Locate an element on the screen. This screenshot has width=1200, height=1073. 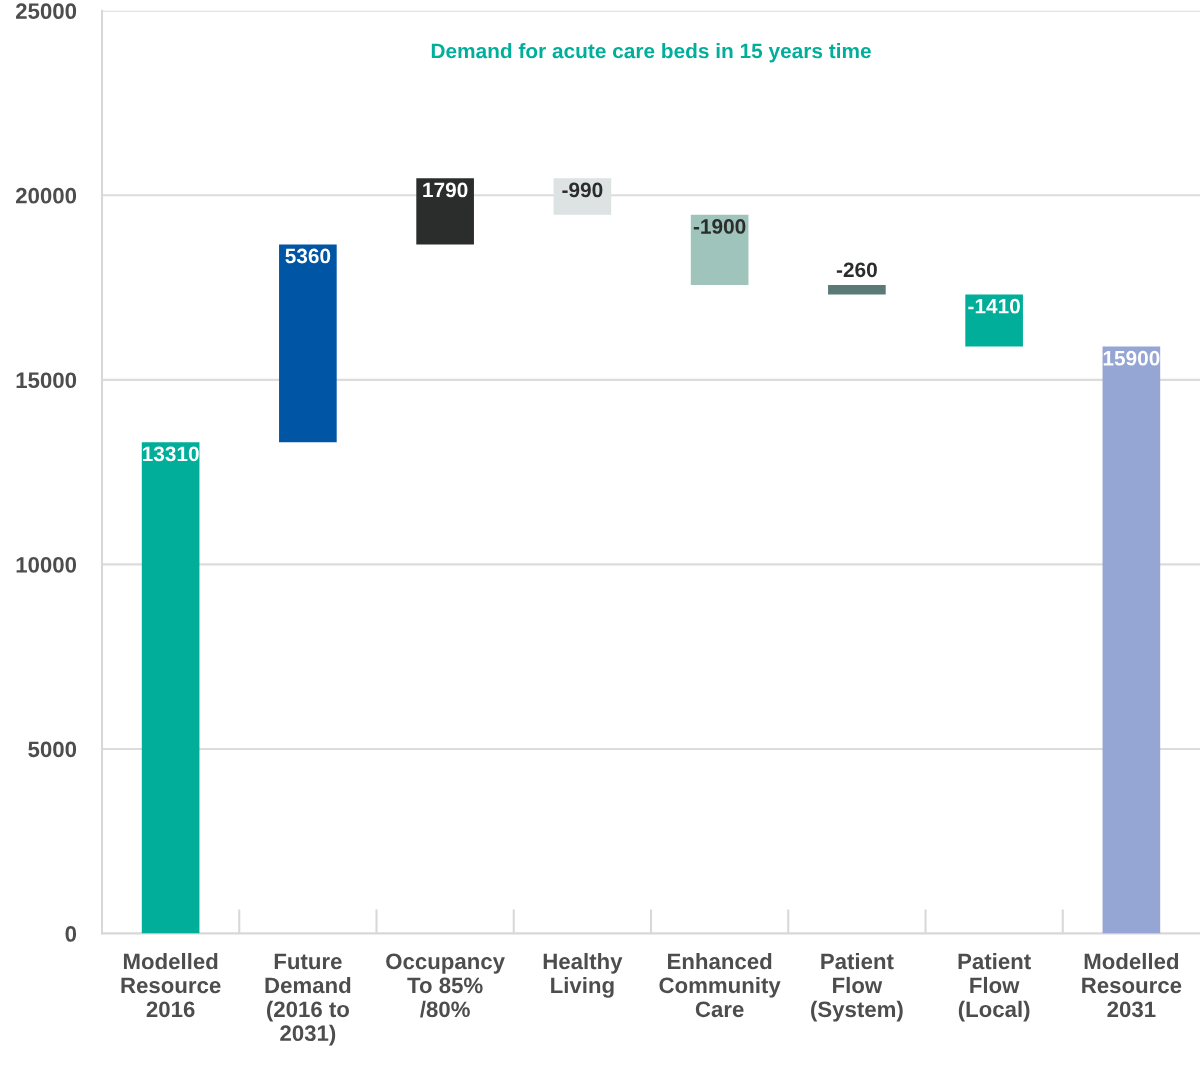
text: Demand for acute care beds in 15 years time is located at coordinates (651, 53).